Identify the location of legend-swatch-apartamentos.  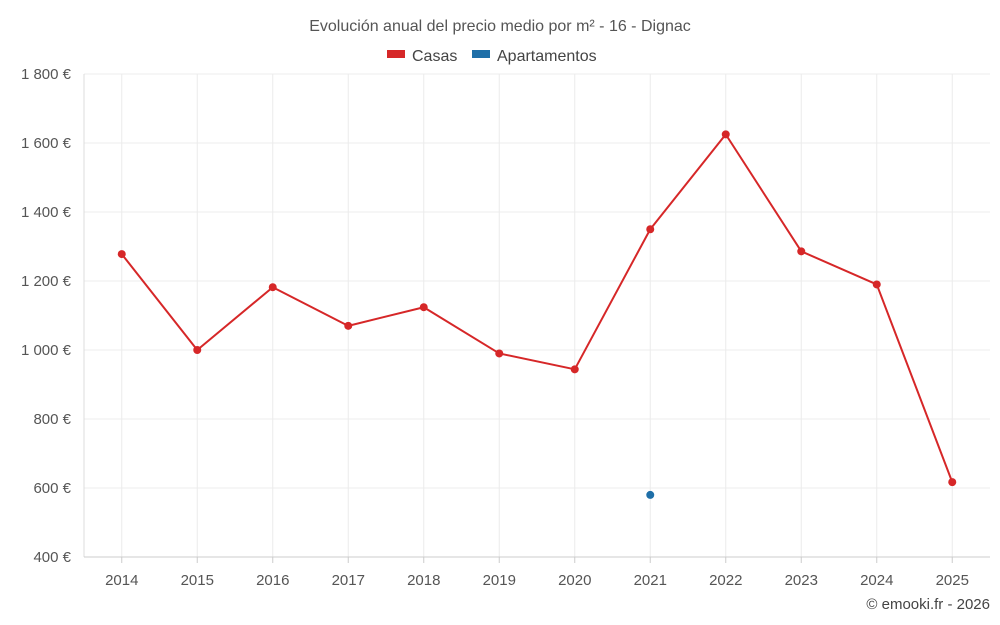
(481, 54).